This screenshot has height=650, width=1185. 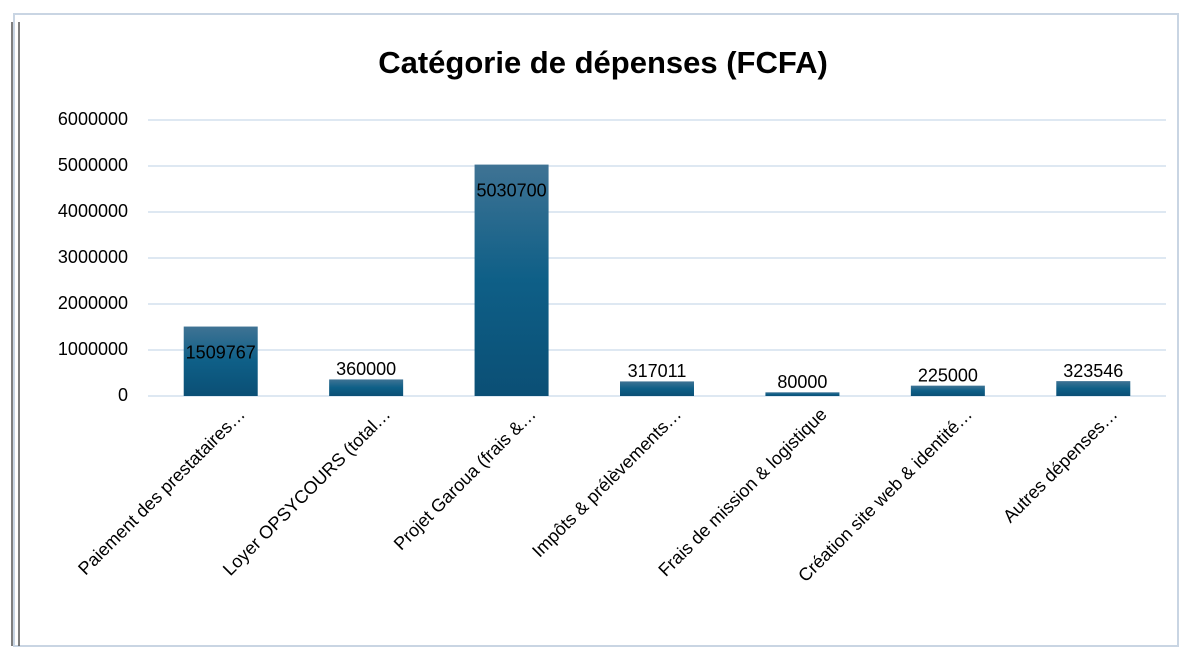 I want to click on data-label: 323546, so click(x=1093, y=371).